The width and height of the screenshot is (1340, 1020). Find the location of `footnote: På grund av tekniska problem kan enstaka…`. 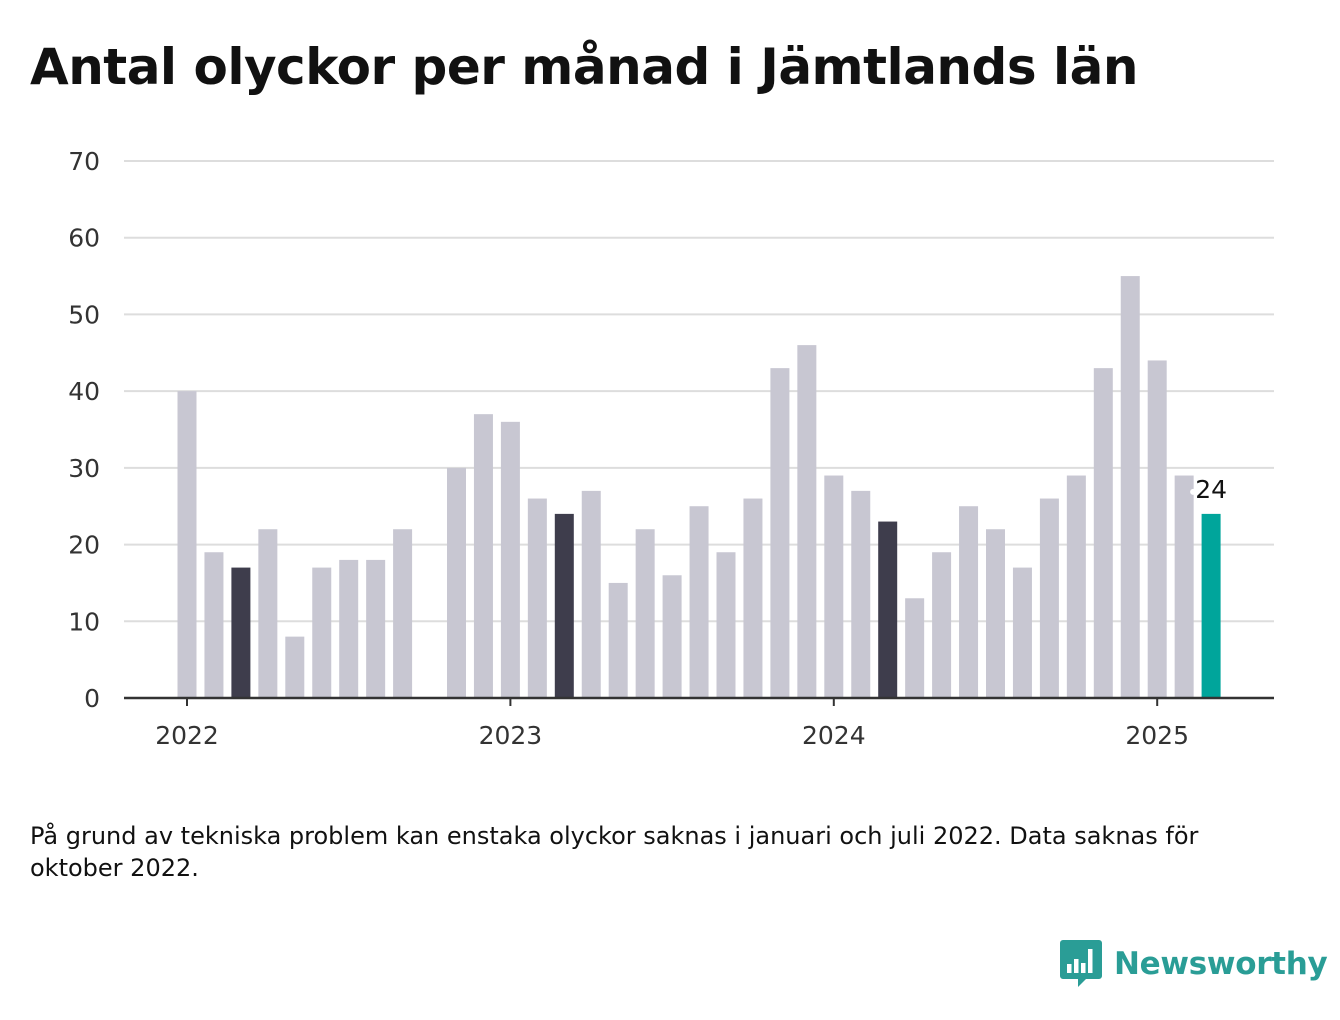

footnote: På grund av tekniska problem kan enstaka… is located at coordinates (614, 852).